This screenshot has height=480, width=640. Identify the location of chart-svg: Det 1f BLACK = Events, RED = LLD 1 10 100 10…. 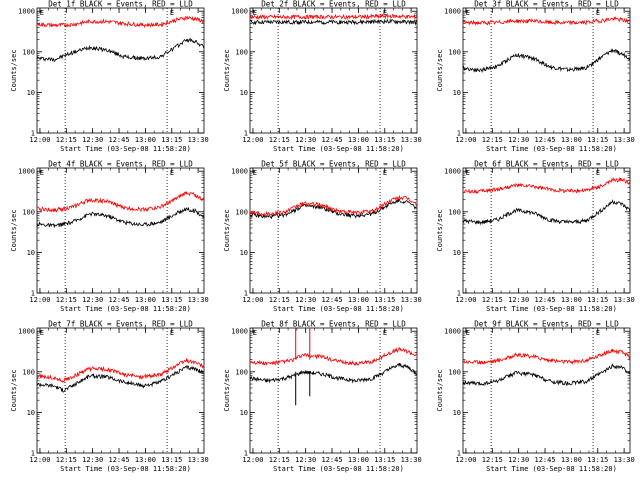
(109, 76).